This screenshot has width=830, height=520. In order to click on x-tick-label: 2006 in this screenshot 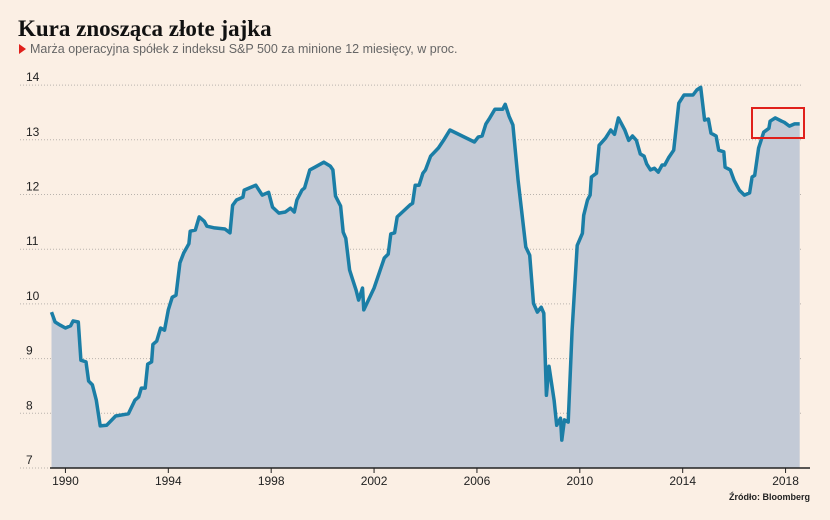, I will do `click(477, 481)`.